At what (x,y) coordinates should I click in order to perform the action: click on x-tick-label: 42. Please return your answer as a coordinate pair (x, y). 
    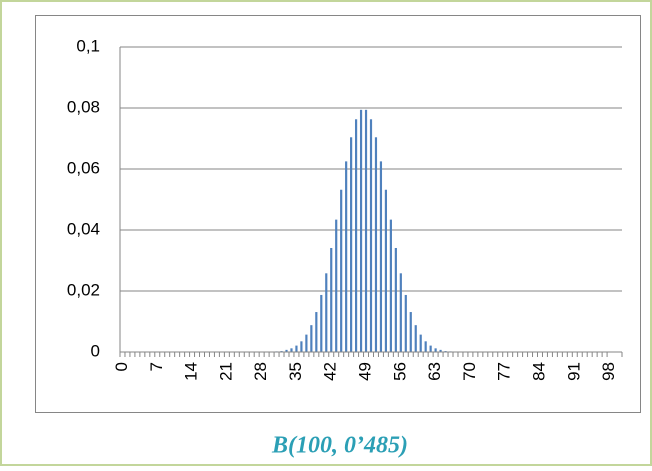
    Looking at the image, I should click on (330, 371).